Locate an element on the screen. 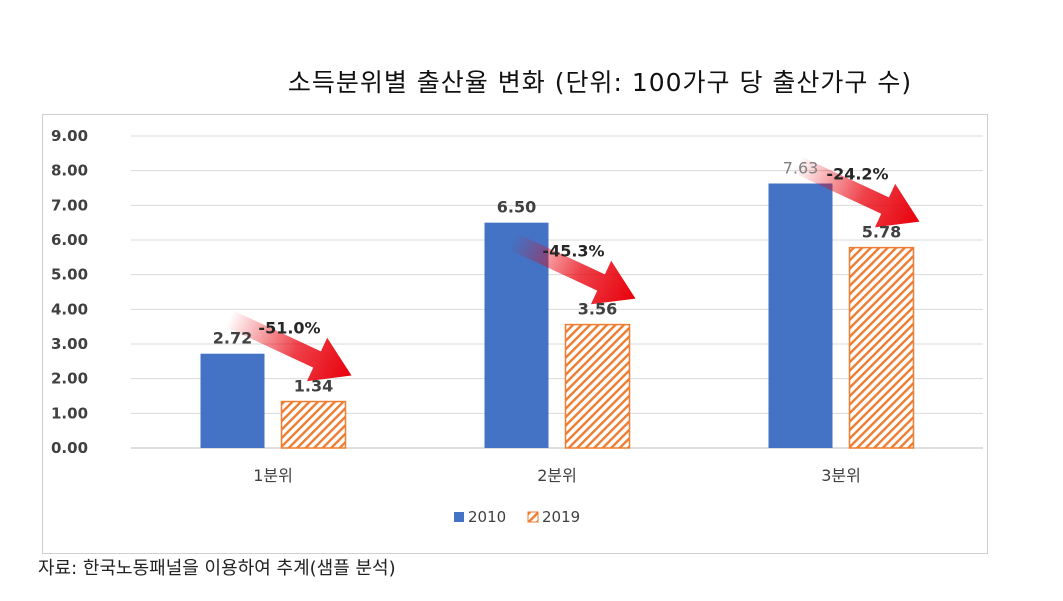 This screenshot has height=601, width=1063. y-tick-label: 3.00 is located at coordinates (69, 344).